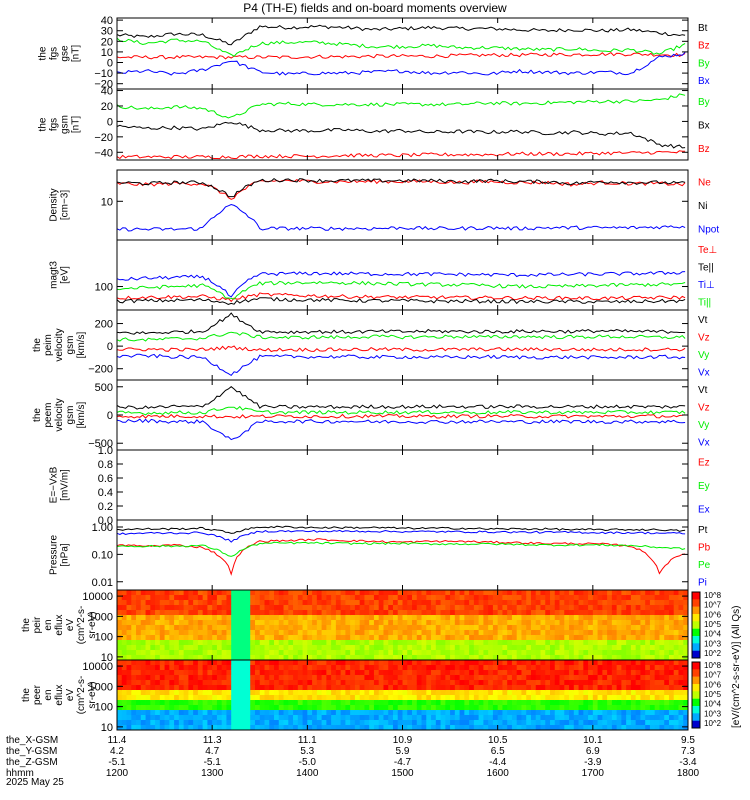 This screenshot has height=800, width=750. I want to click on series-line-Te||, so click(401, 300).